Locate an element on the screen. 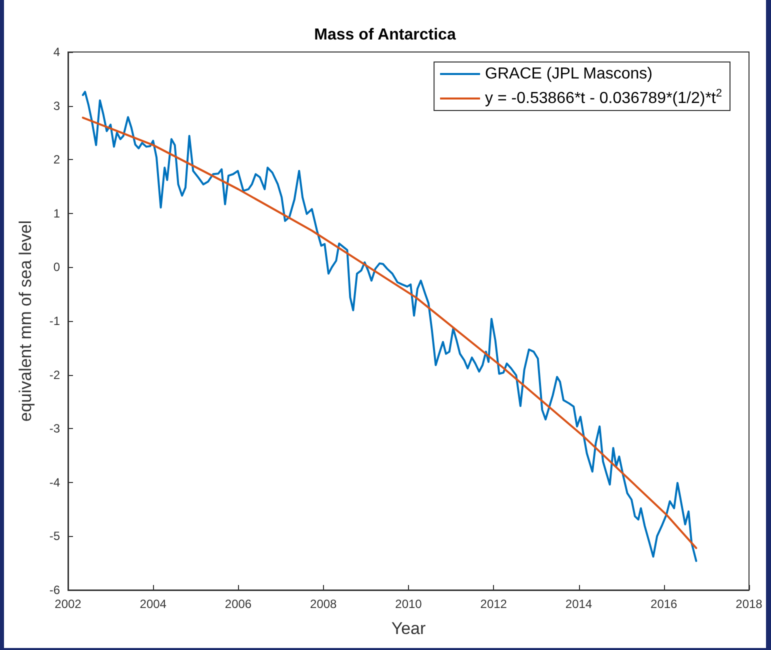 This screenshot has height=650, width=771. y-tick-label: -6 is located at coordinates (54, 590).